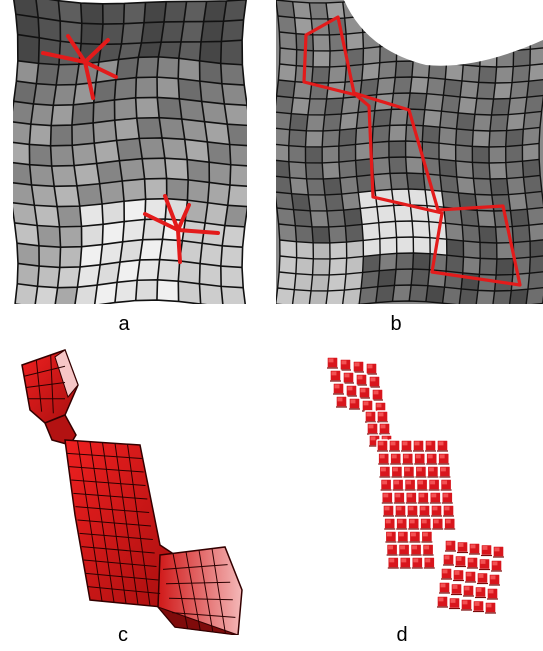 The width and height of the screenshot is (543, 651). I want to click on caption-c: c, so click(123, 635).